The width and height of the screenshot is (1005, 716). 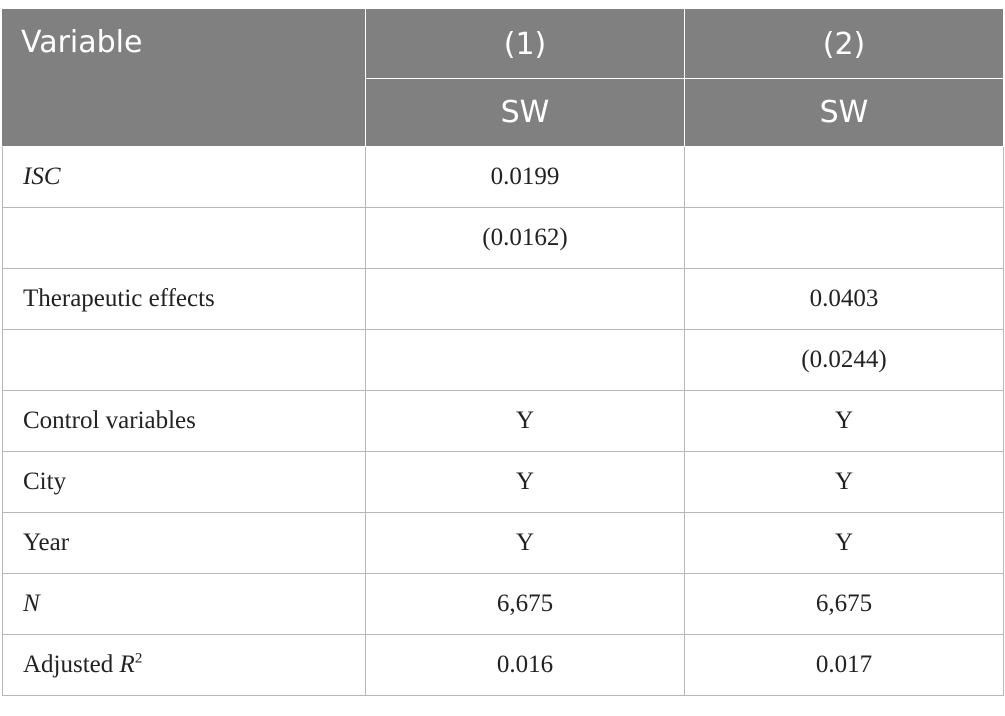 What do you see at coordinates (844, 43) in the screenshot?
I see `model-2-number: (2)` at bounding box center [844, 43].